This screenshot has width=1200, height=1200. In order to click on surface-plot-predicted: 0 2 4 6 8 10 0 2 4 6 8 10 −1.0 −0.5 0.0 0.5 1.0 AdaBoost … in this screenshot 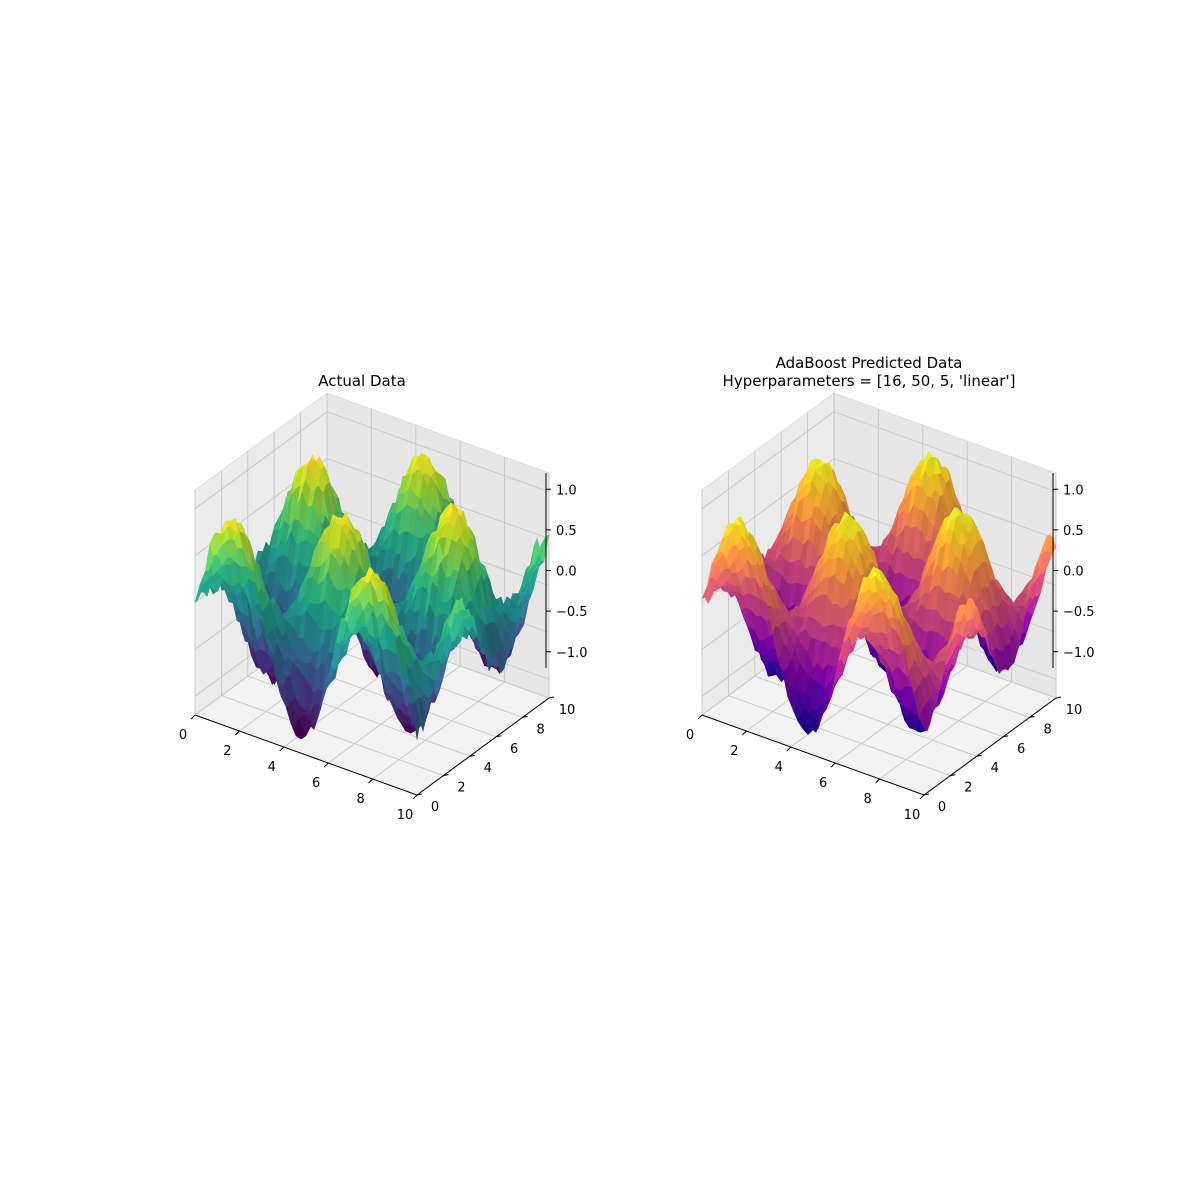, I will do `click(890, 588)`.